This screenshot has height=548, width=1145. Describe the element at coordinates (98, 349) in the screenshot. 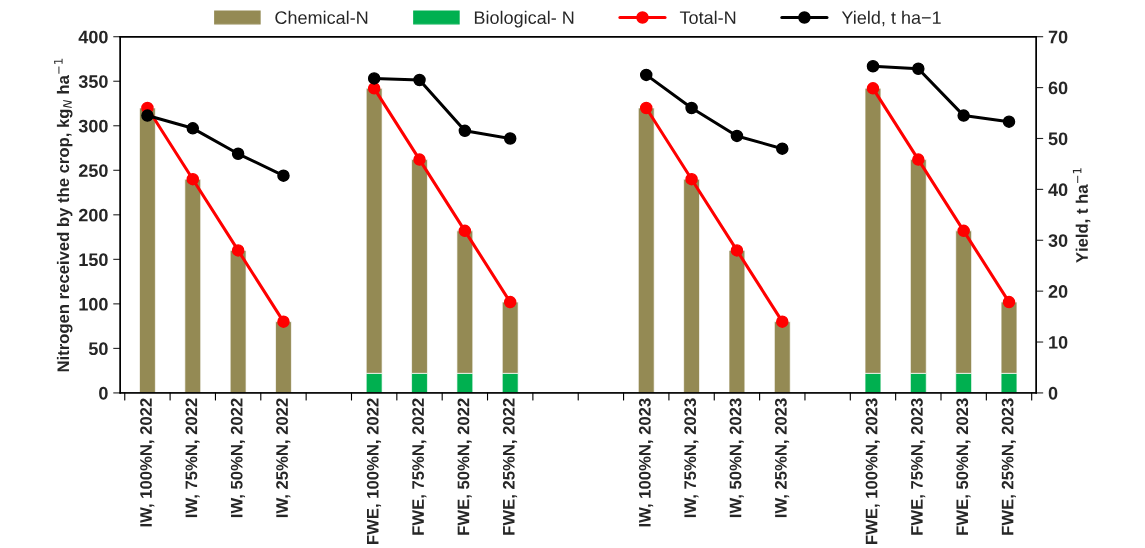

I see `y-tick-label: 50` at that location.